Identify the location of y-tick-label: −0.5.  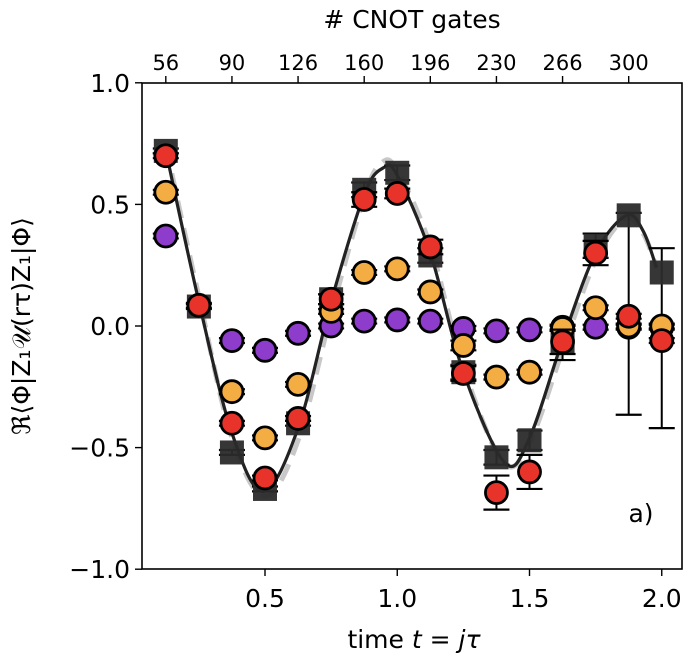
(99, 448).